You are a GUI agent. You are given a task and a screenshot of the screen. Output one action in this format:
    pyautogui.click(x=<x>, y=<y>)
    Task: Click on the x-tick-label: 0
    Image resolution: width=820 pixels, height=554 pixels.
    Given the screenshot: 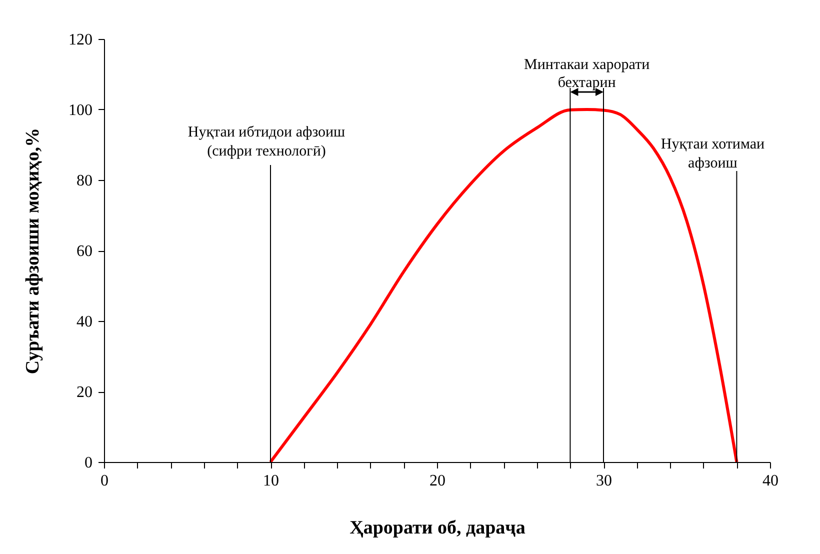 What is the action you would take?
    pyautogui.click(x=104, y=481)
    